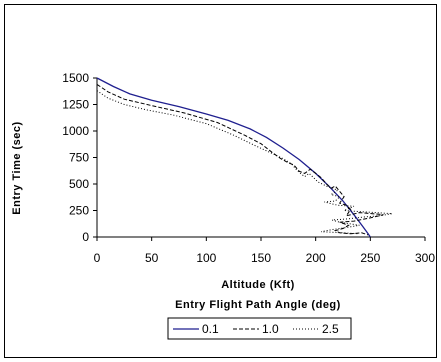  I want to click on x-tick-label: 0, so click(97, 258).